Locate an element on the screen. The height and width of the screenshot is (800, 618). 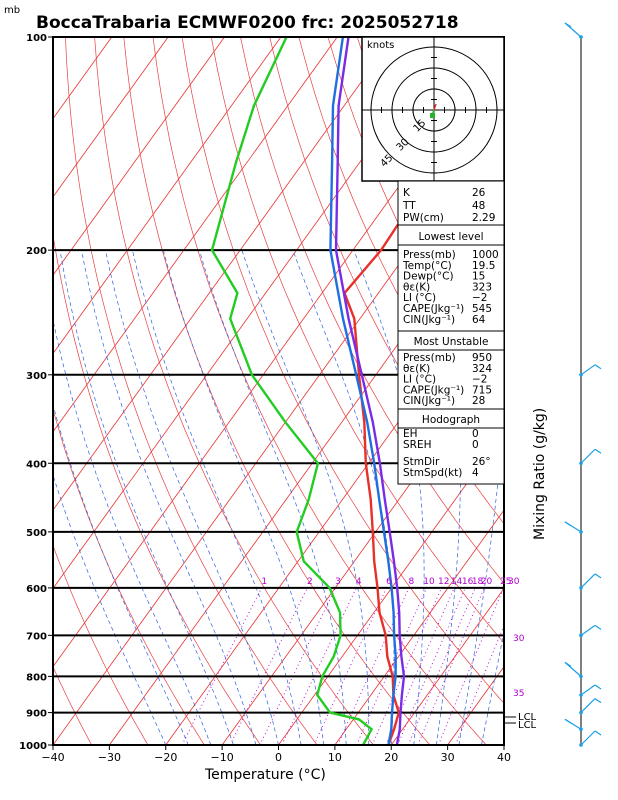
mixing-ratio-label: 12 is located at coordinates (443, 582).